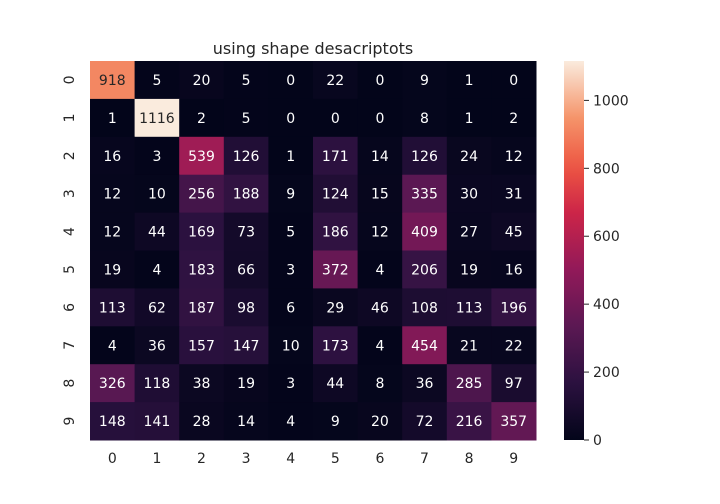 The height and width of the screenshot is (504, 720). What do you see at coordinates (112, 119) in the screenshot?
I see `cell-value-label: 1` at bounding box center [112, 119].